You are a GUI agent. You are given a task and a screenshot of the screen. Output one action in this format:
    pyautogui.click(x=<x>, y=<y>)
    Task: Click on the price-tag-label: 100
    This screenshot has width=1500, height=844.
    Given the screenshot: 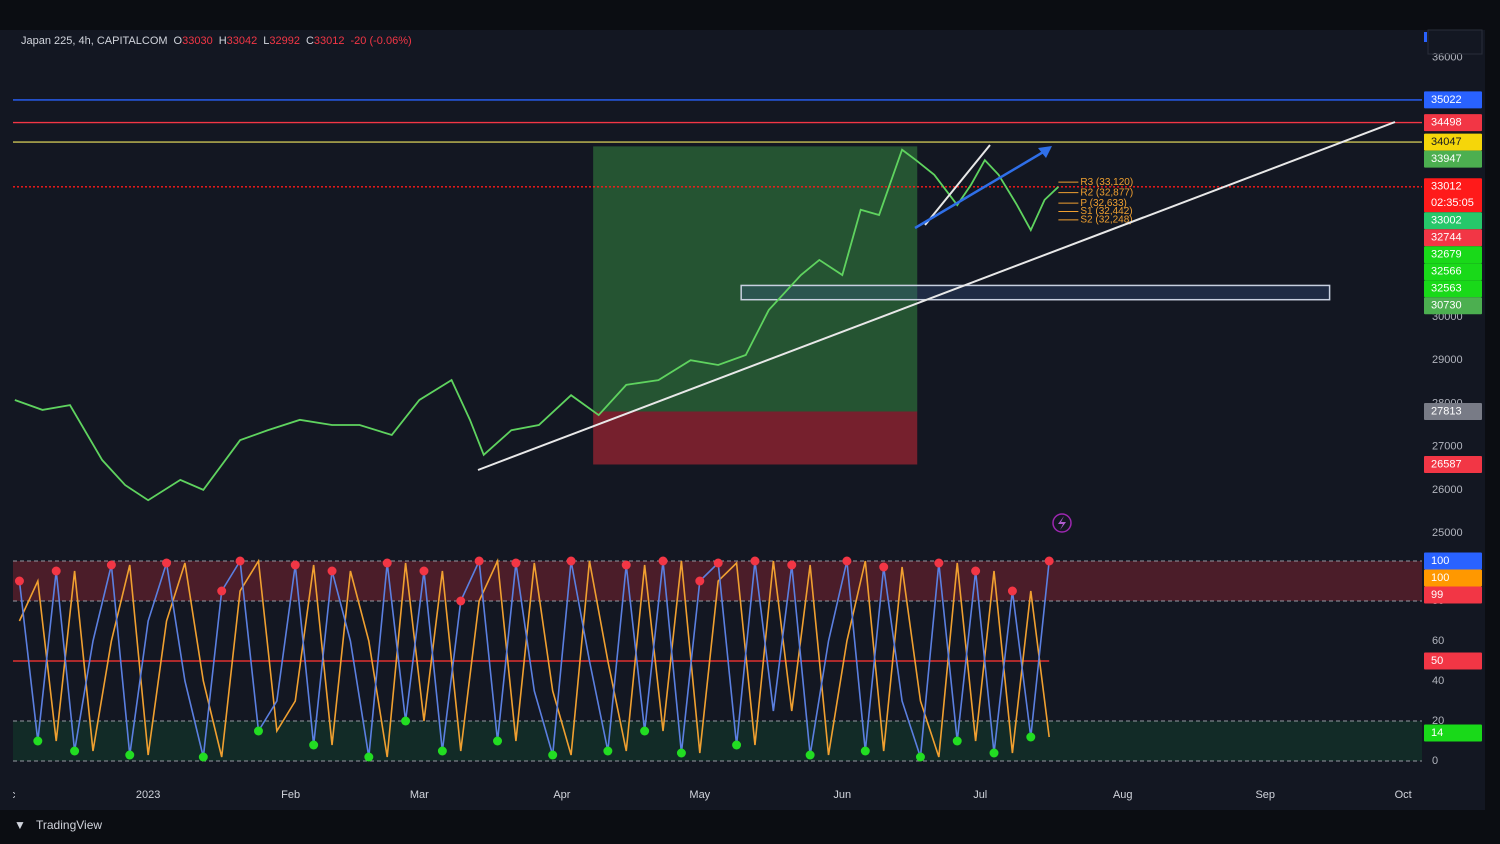 What is the action you would take?
    pyautogui.click(x=1440, y=578)
    